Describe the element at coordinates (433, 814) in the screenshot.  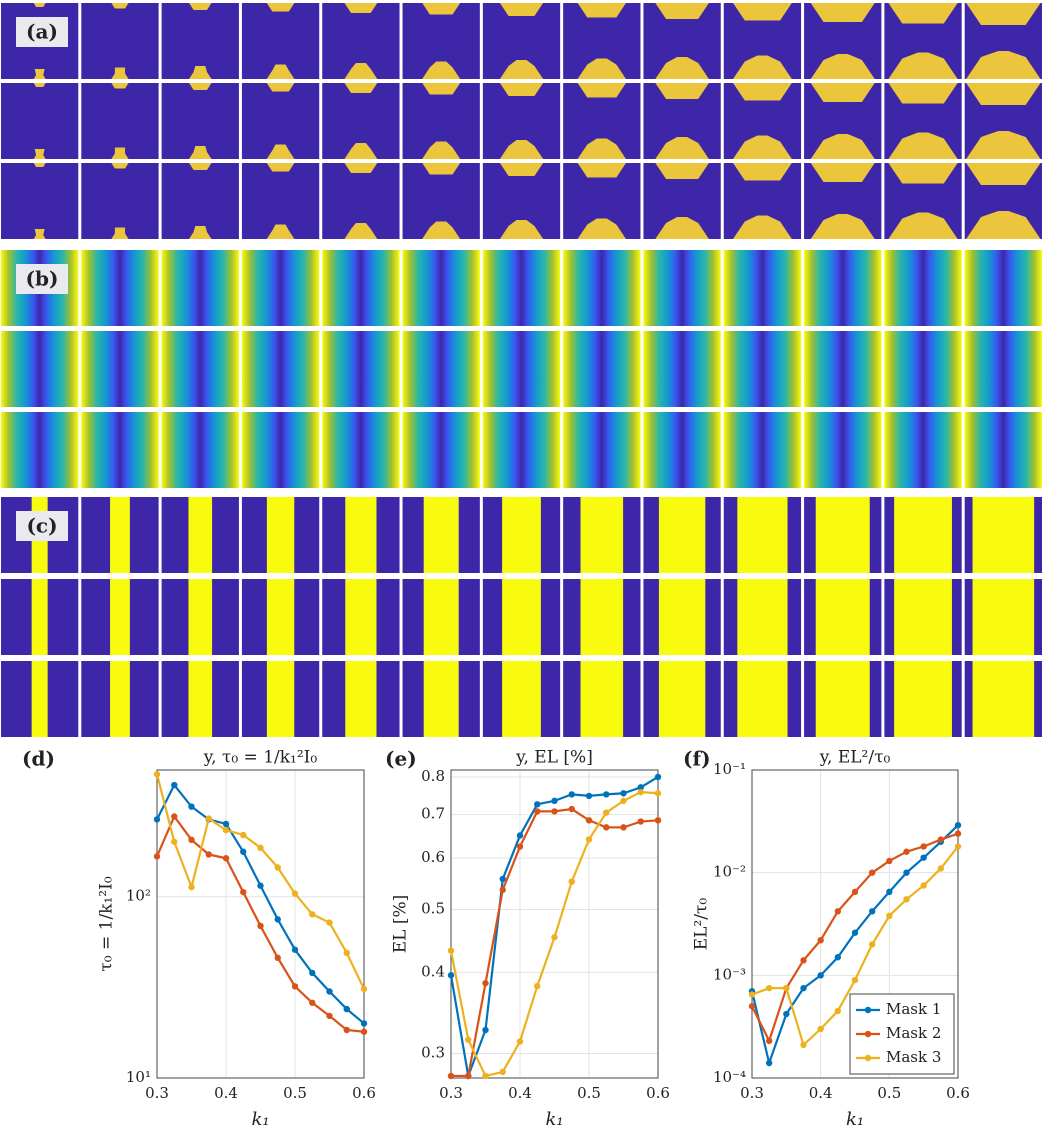
I see `y-tick-label: 0.7` at that location.